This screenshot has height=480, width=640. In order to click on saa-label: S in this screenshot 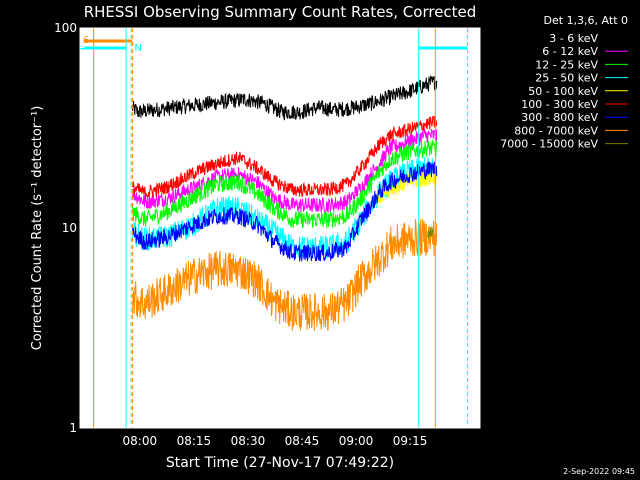, I will do `click(86, 40)`.